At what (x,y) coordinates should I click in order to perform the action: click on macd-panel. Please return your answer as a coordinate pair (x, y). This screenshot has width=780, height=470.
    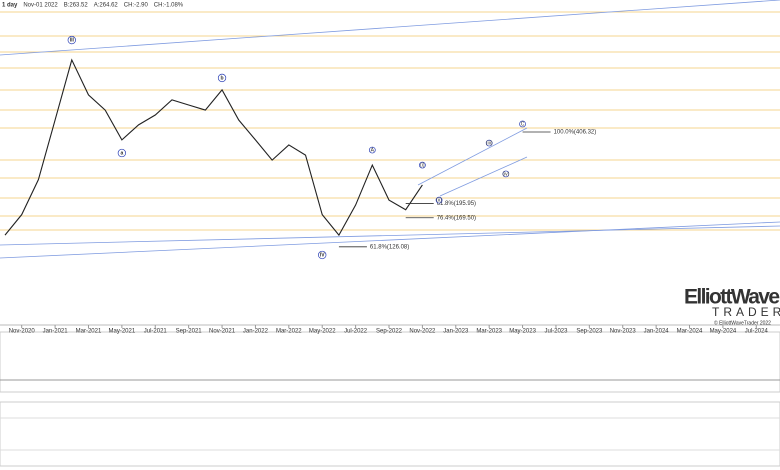
    Looking at the image, I should click on (390, 362).